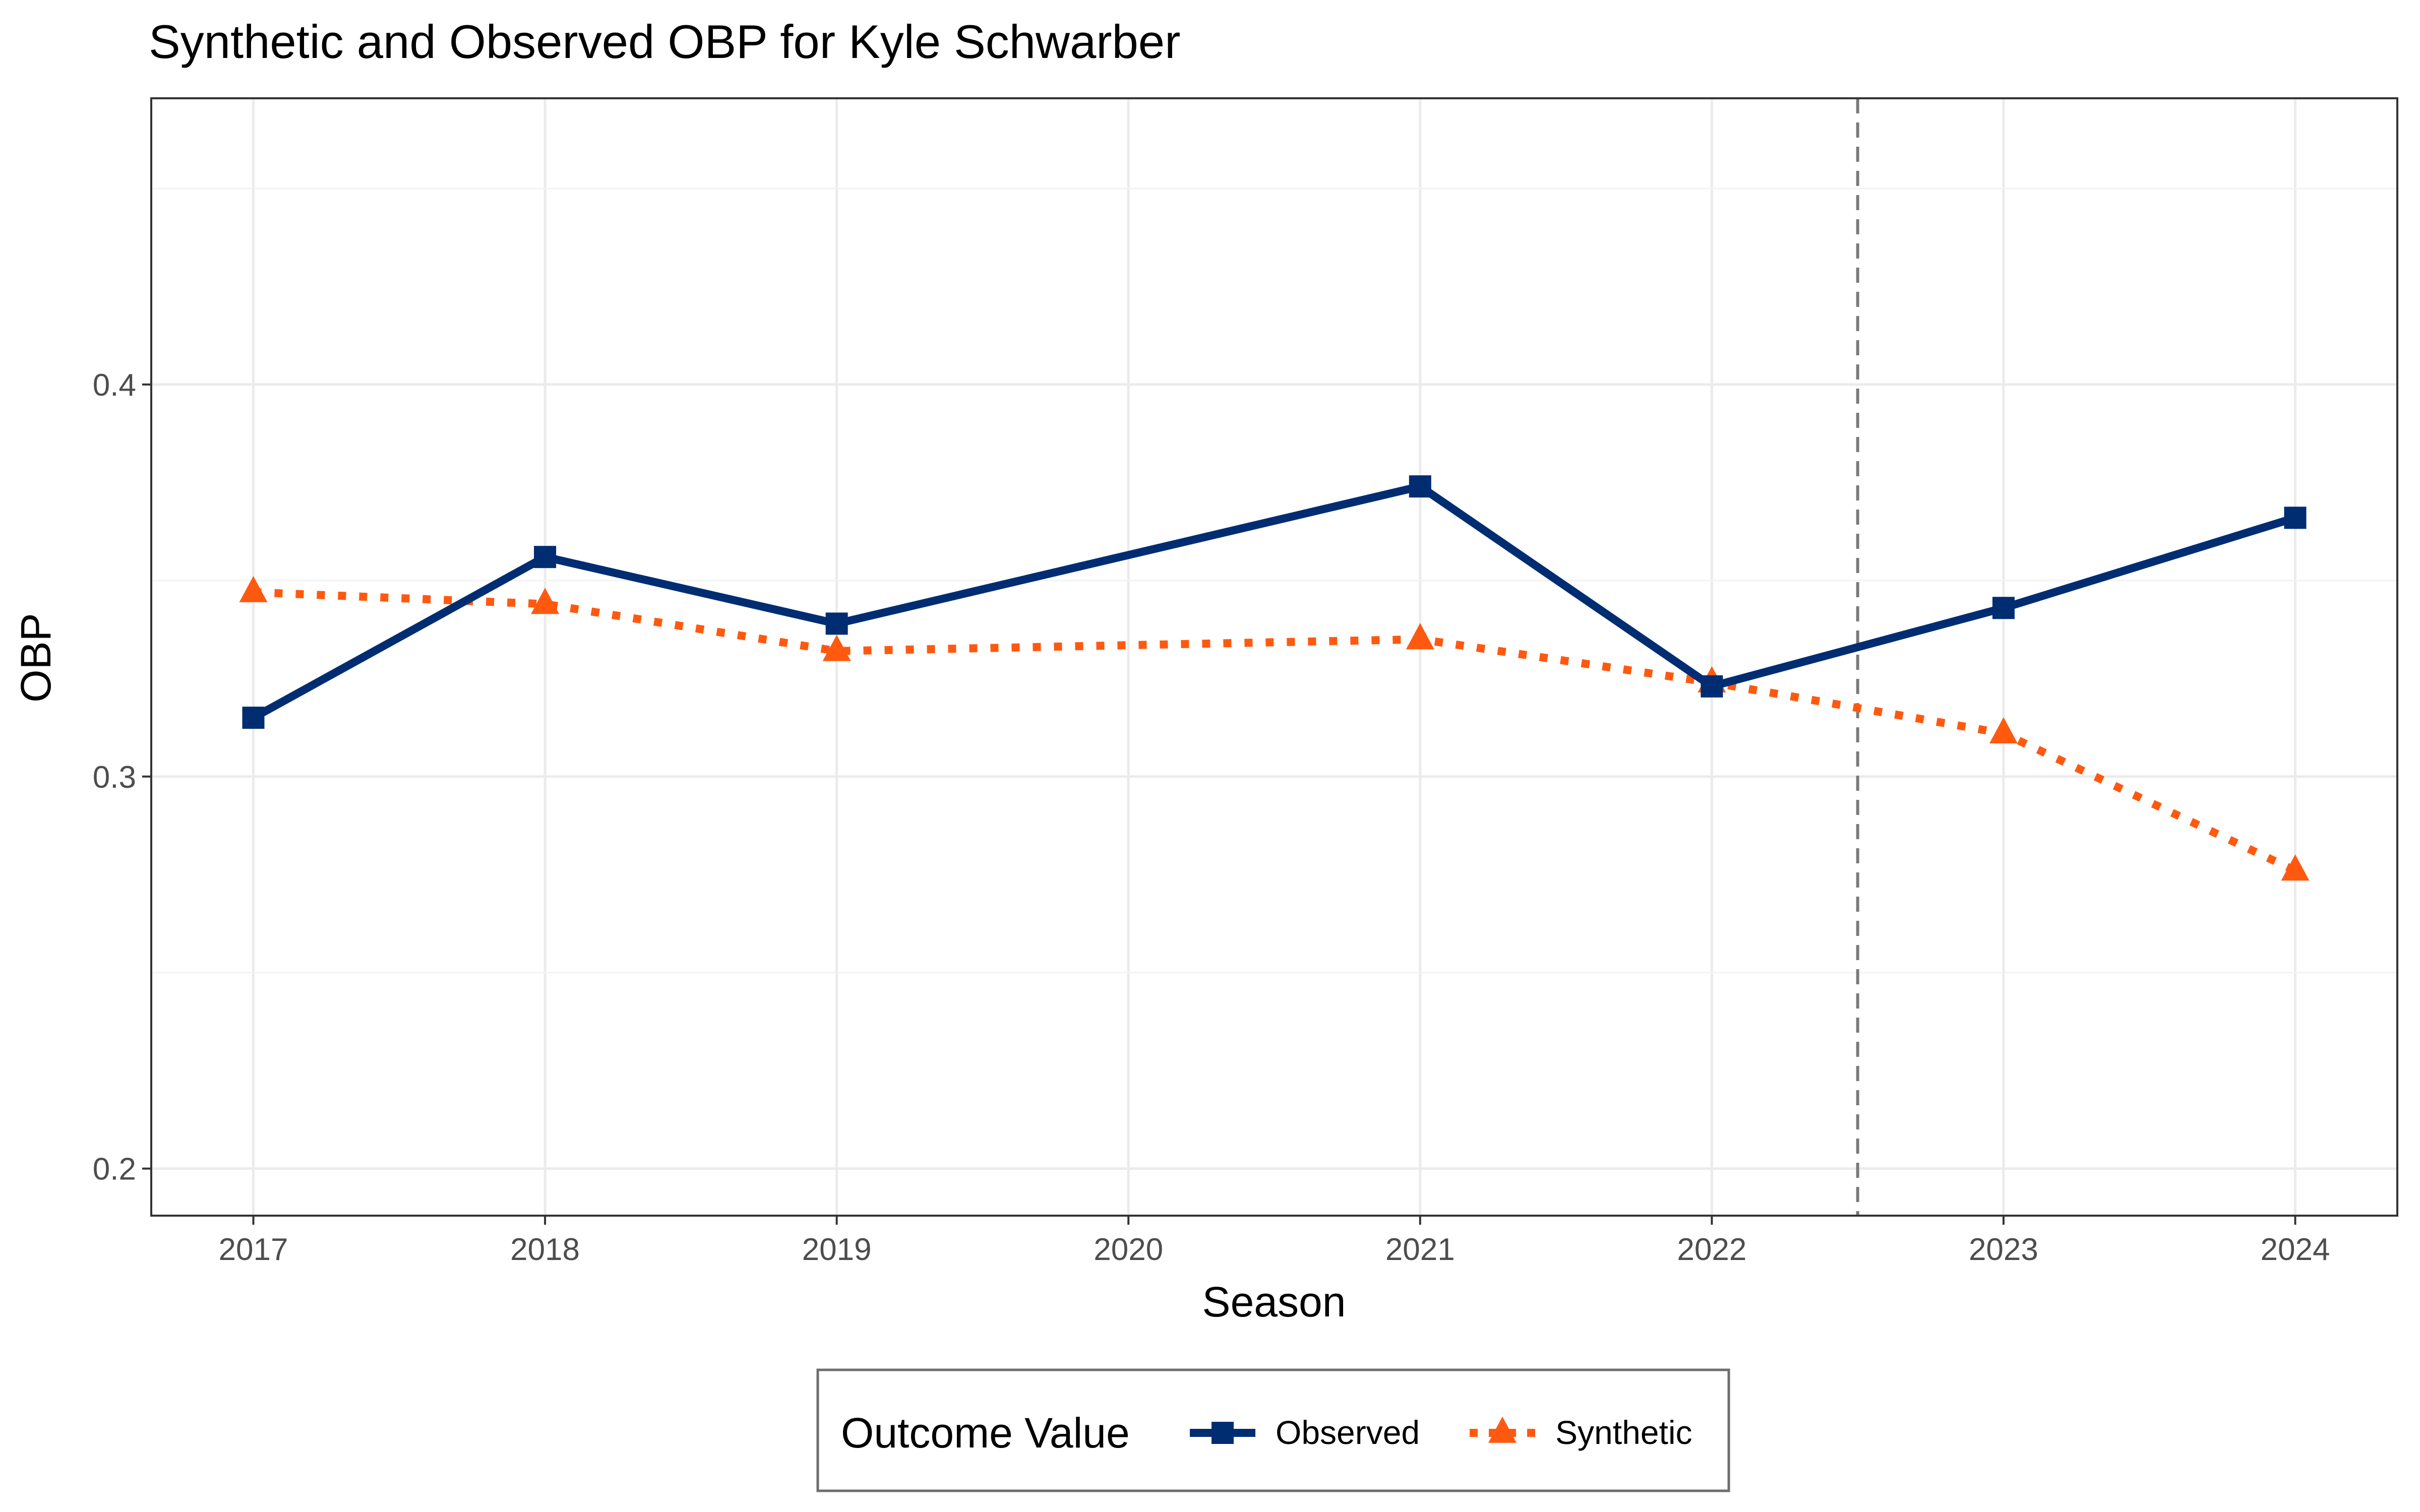 This screenshot has height=1512, width=2420. I want to click on legend-label-observed: Observed, so click(1348, 1433).